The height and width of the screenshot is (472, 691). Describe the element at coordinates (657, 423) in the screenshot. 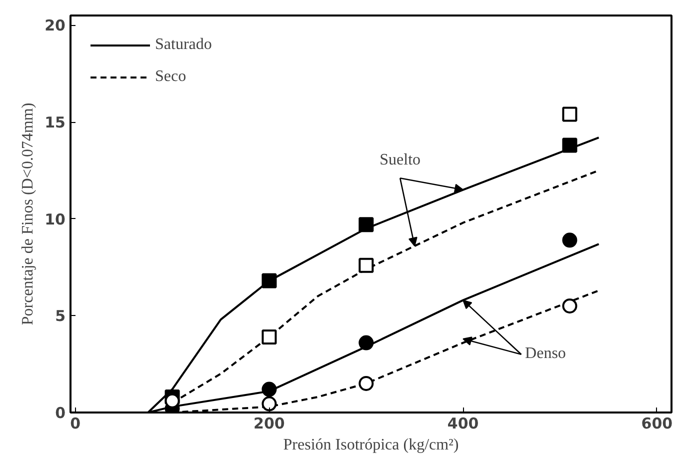

I see `x-tick-label: 600` at that location.